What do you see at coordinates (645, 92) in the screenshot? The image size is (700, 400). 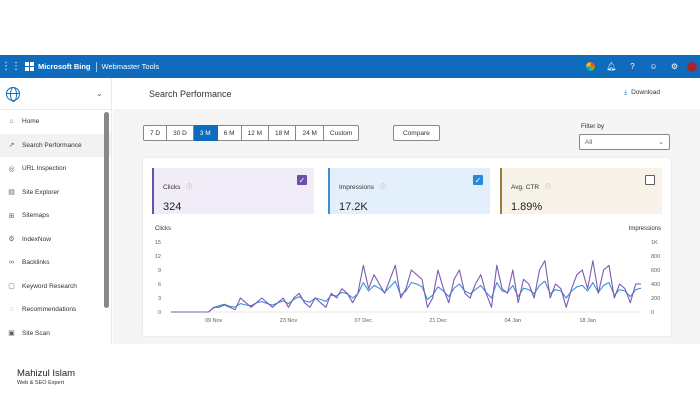 I see `download-label: Download` at bounding box center [645, 92].